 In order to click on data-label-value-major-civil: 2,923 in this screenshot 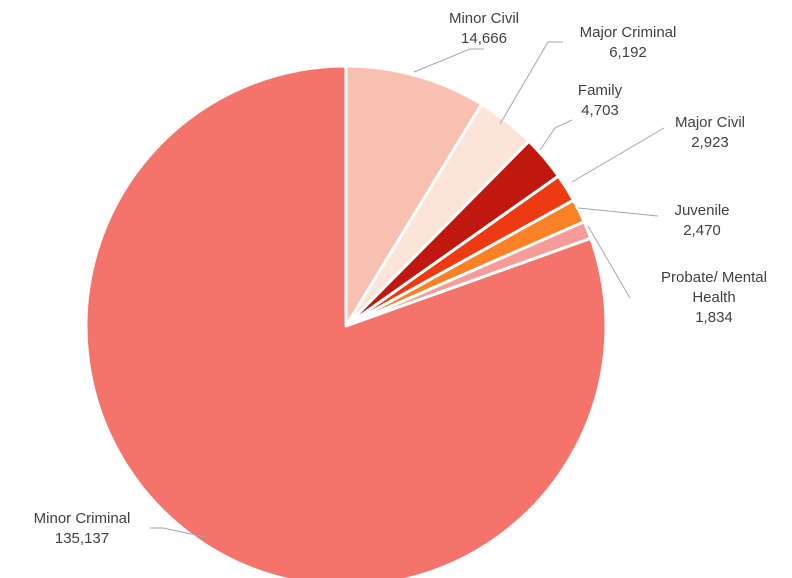, I will do `click(710, 142)`.